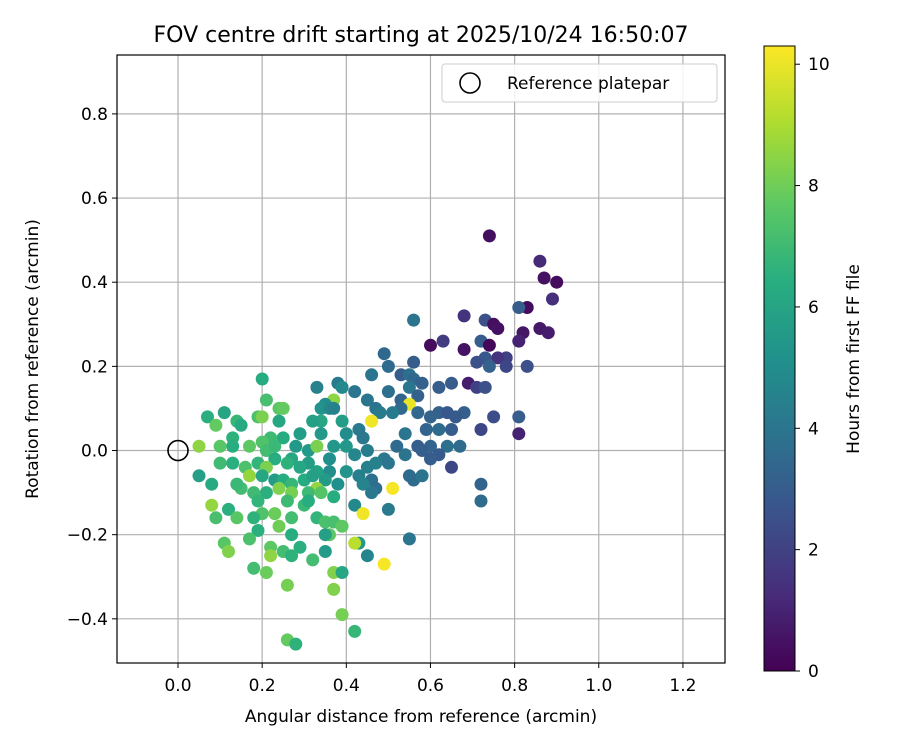  Describe the element at coordinates (813, 429) in the screenshot. I see `colorbar-tick-label: 4` at that location.